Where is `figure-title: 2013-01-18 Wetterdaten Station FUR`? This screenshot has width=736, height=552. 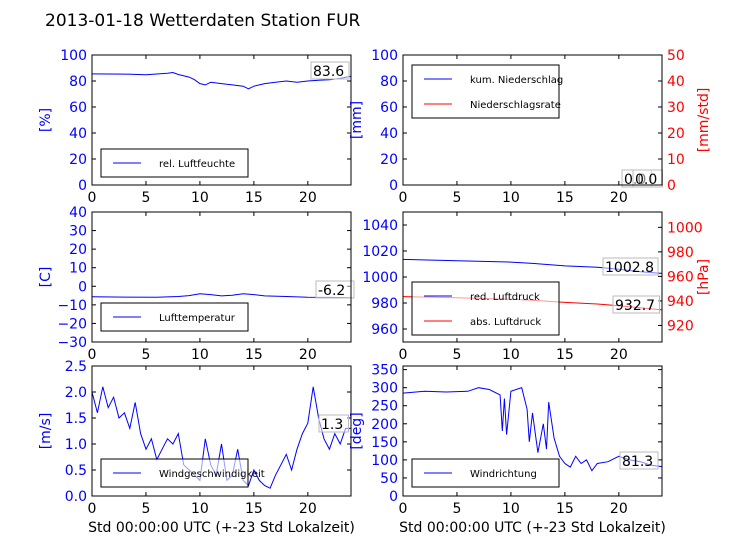
figure-title: 2013-01-18 Wetterdaten Station FUR is located at coordinates (203, 21).